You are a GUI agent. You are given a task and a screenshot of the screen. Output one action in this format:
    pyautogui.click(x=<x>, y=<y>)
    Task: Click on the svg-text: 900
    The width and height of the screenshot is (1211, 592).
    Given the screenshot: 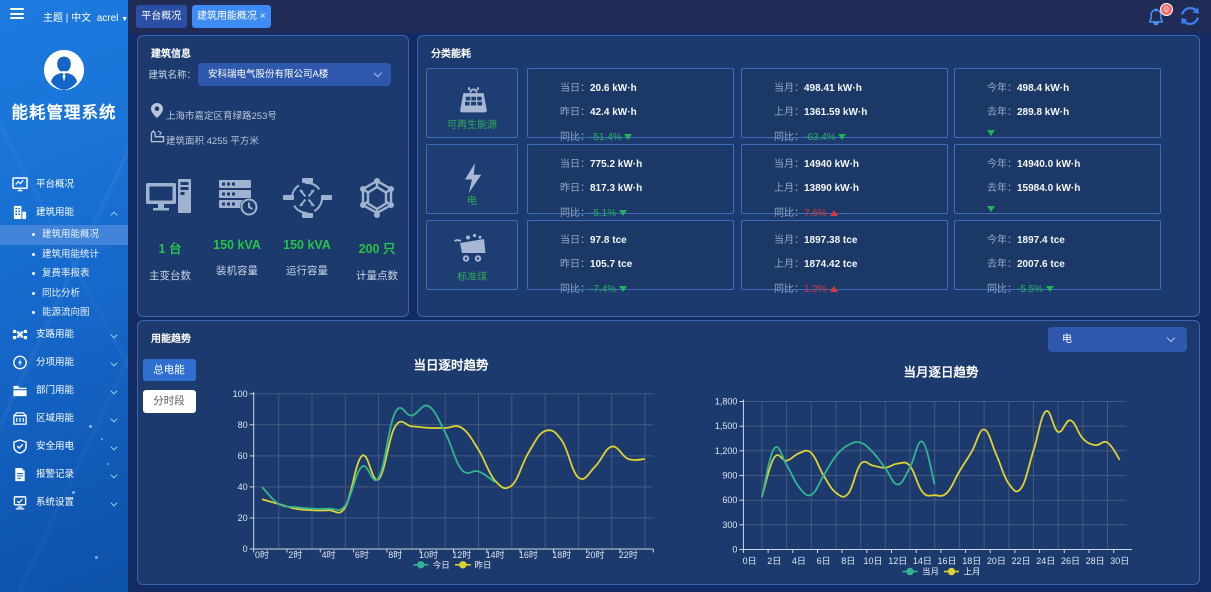 What is the action you would take?
    pyautogui.click(x=729, y=476)
    